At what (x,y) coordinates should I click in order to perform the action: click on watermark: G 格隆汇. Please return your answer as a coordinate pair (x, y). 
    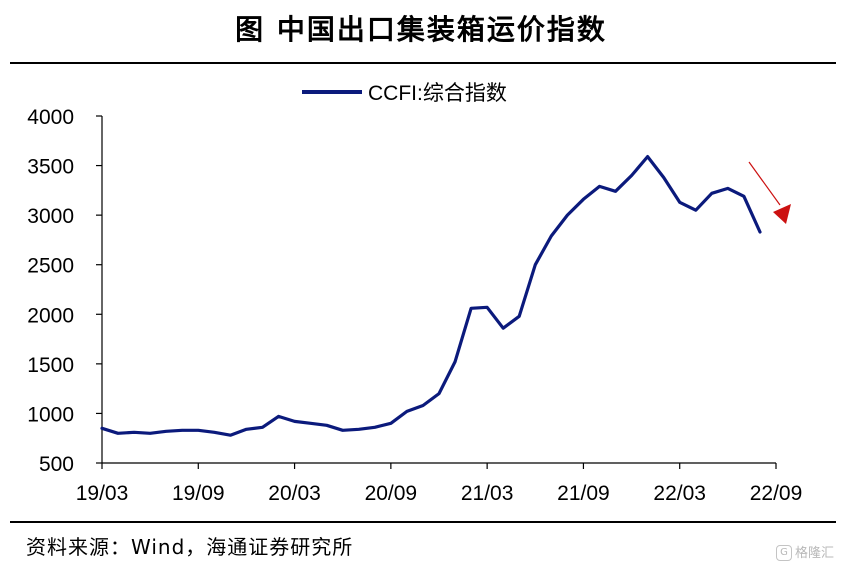
    Looking at the image, I should click on (804, 551).